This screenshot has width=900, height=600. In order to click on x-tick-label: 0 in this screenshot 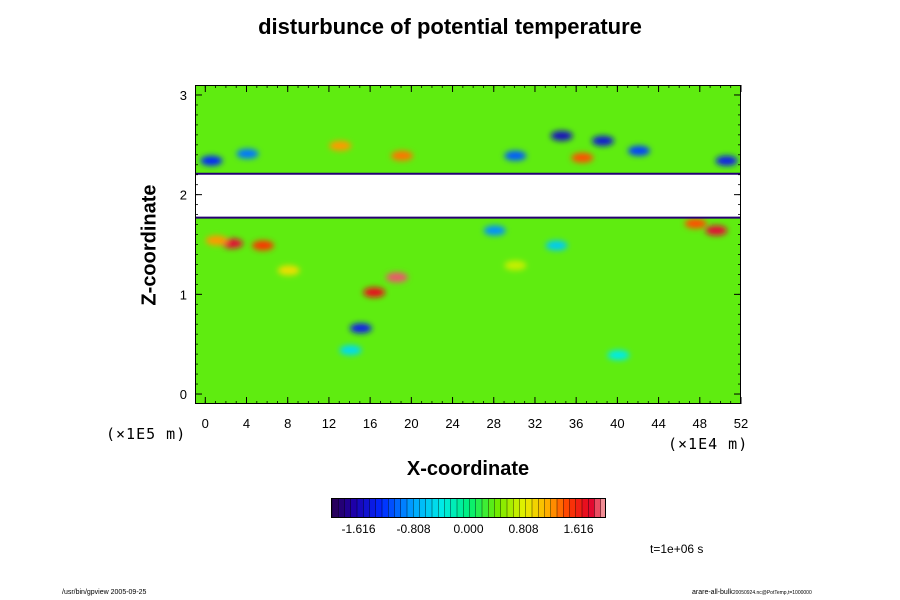, I will do `click(205, 423)`.